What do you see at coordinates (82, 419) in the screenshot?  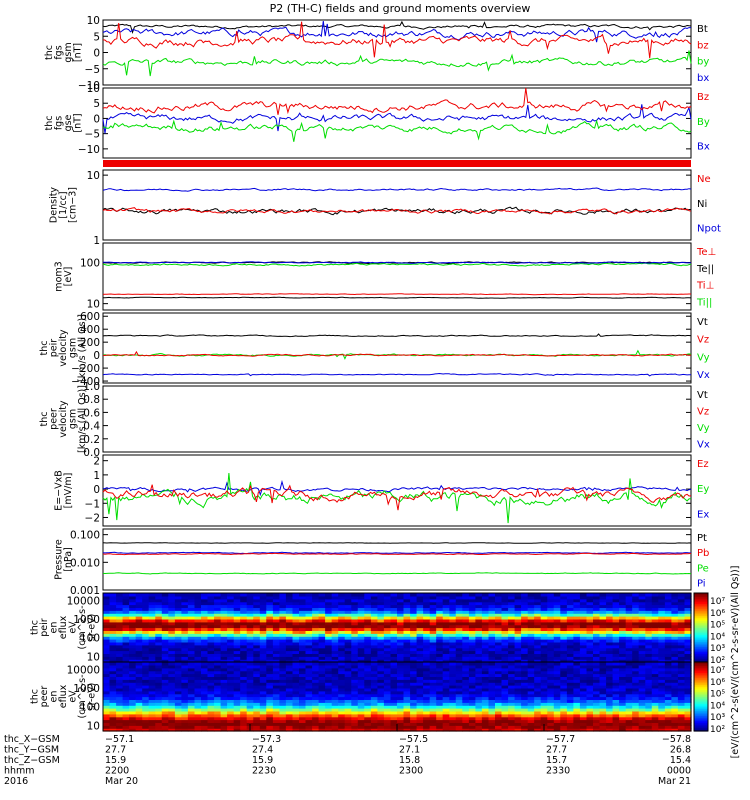 I see `panel-ylabel-line: [km/s (All Qs)]` at bounding box center [82, 419].